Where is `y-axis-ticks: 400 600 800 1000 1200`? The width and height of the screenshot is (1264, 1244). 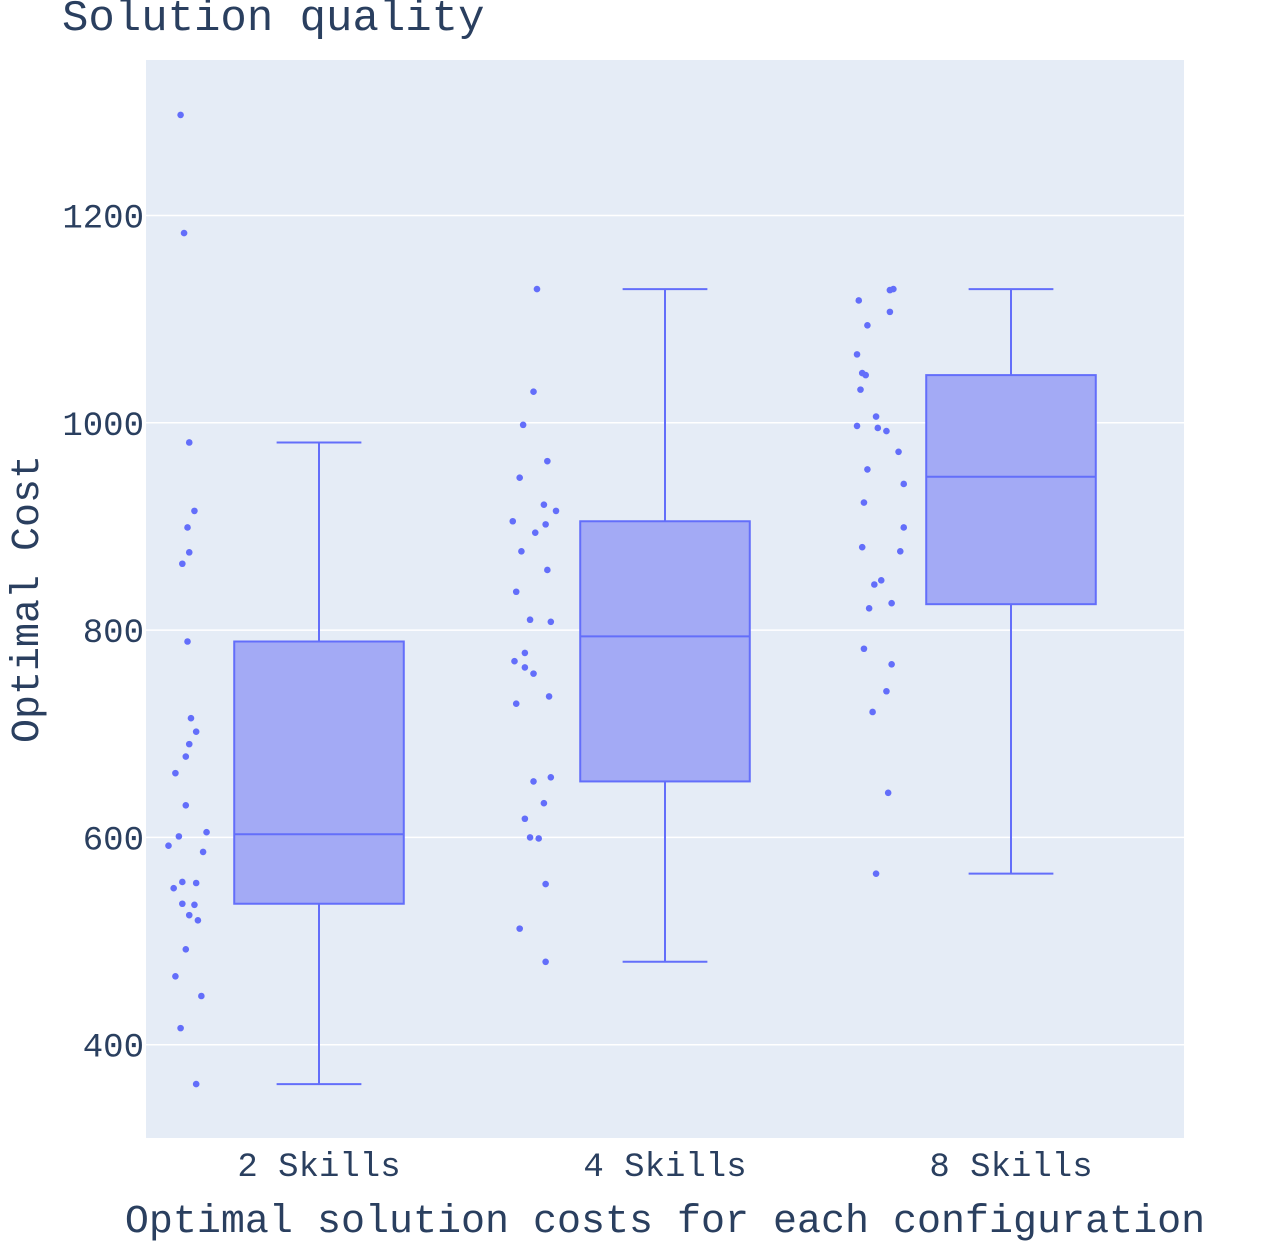 y-axis-ticks: 400 600 800 1000 1200 is located at coordinates (103, 633).